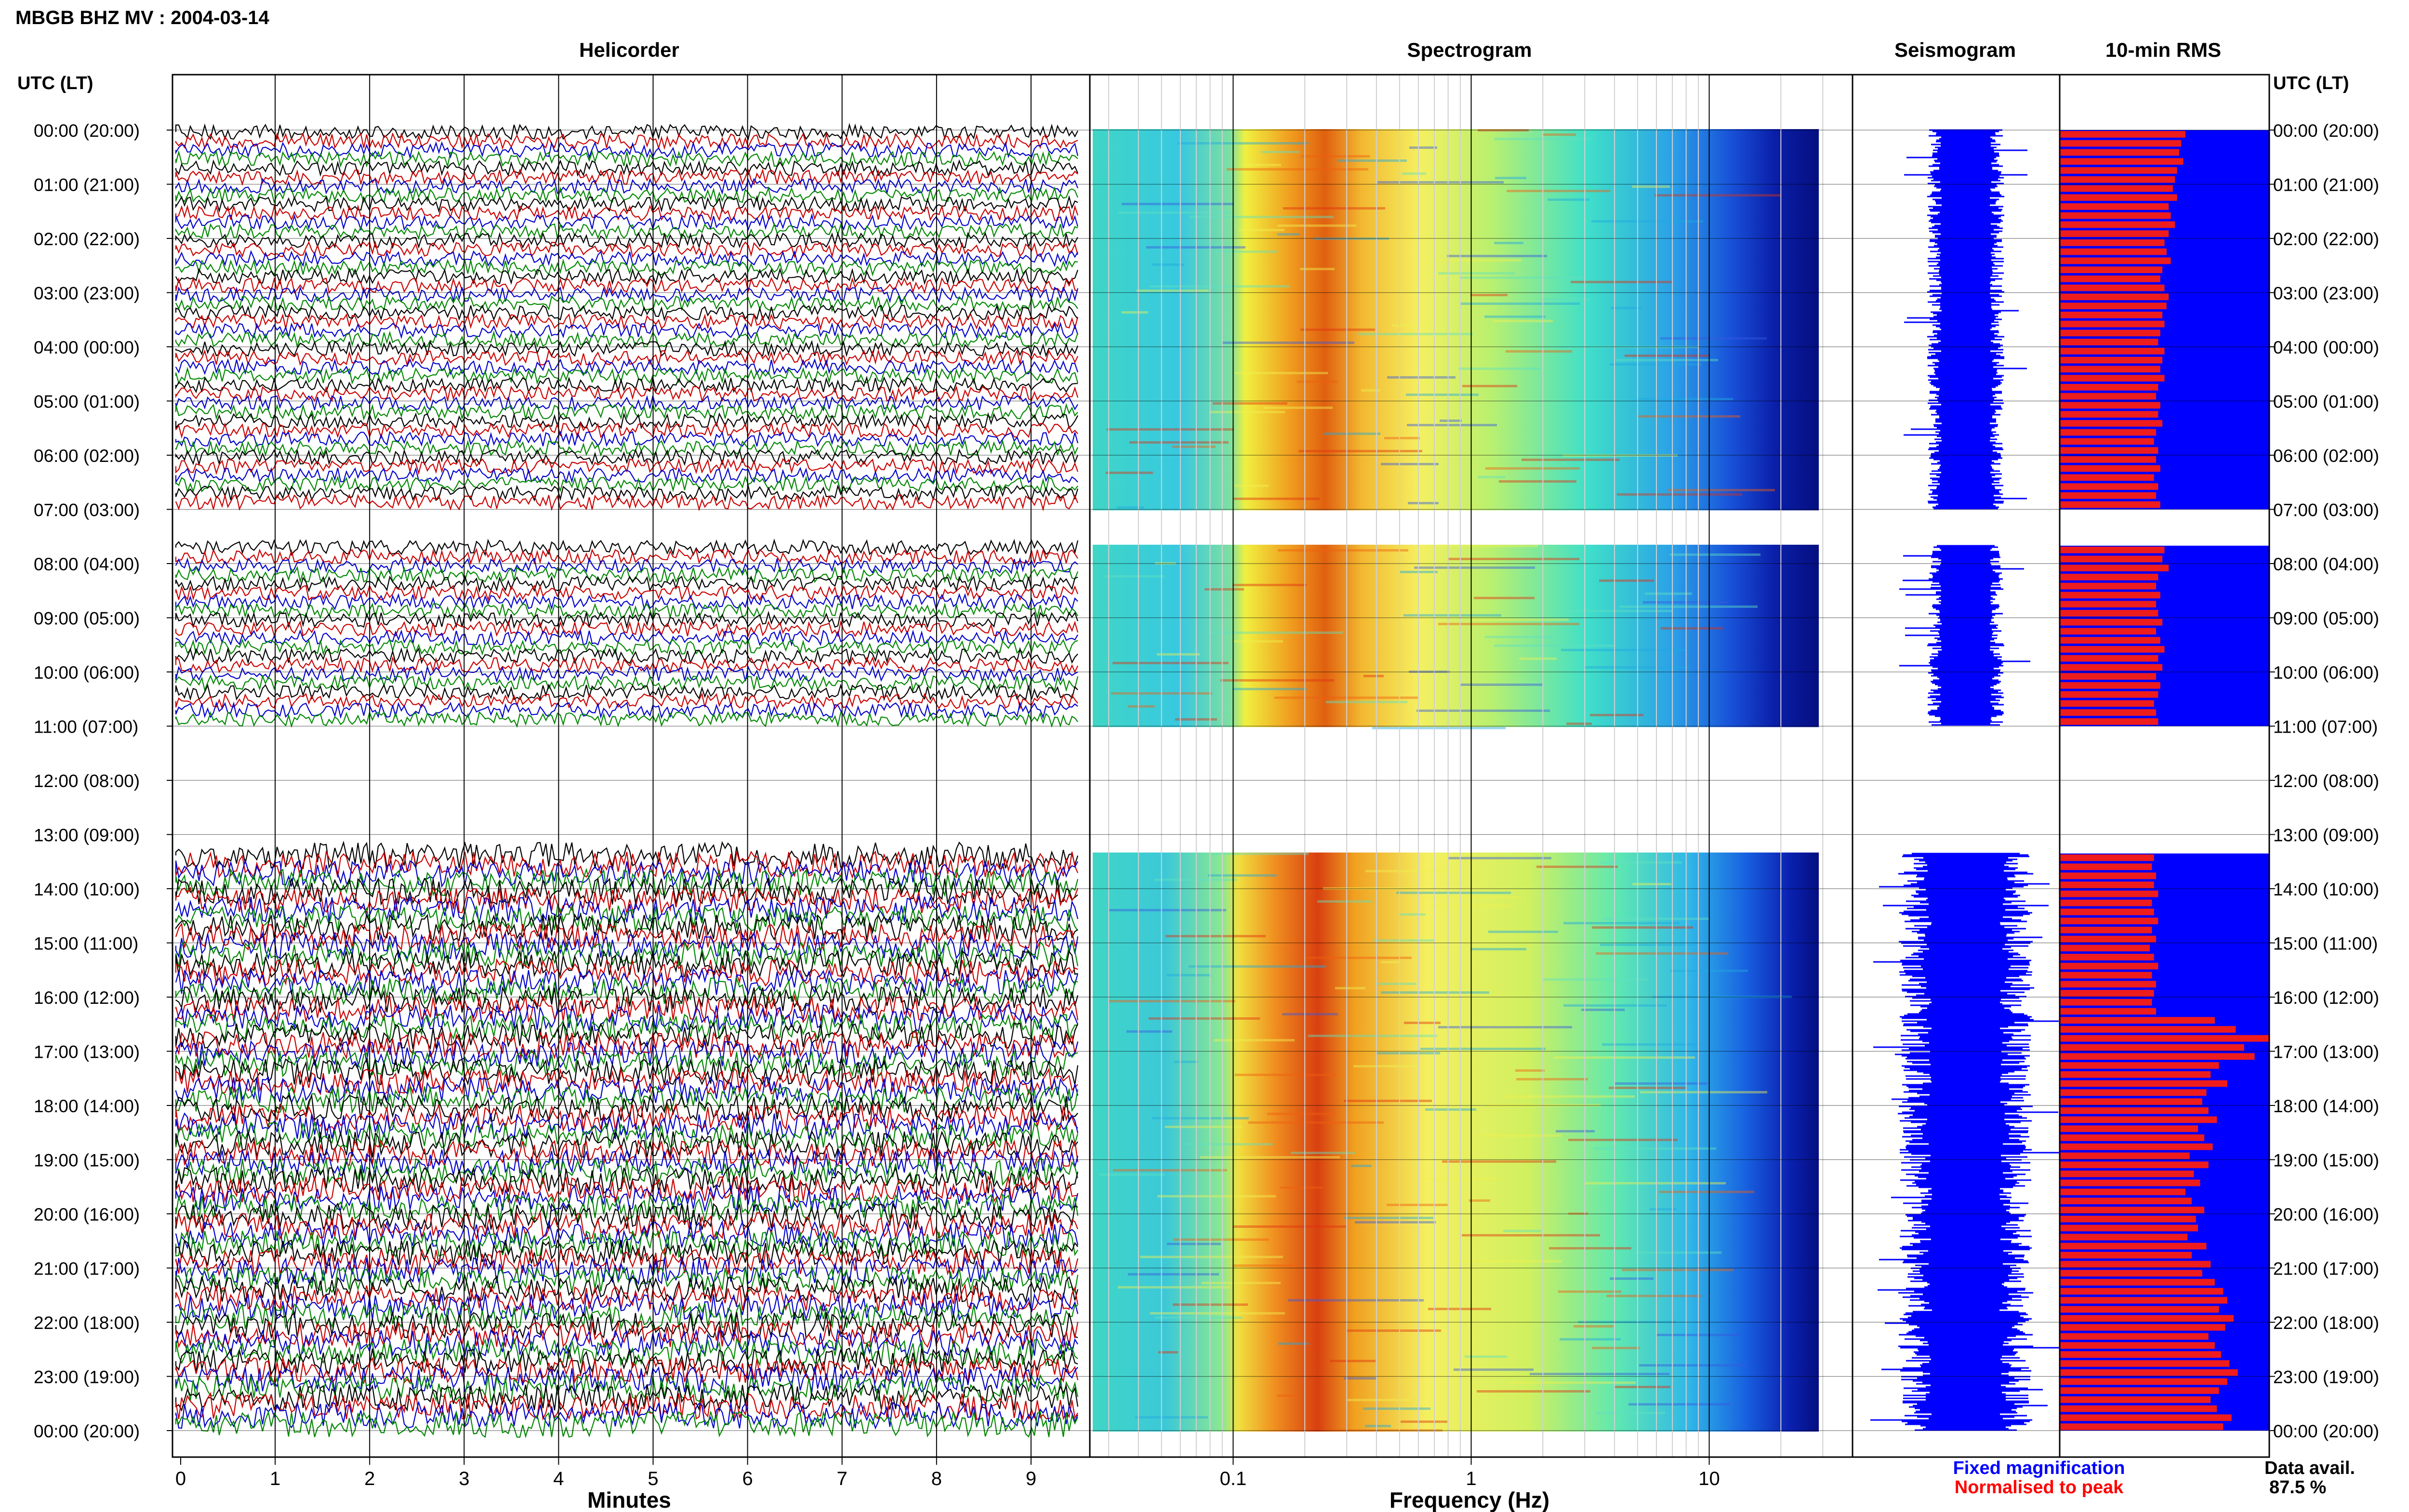  I want to click on frequency-axis-label: Frequency (Hz), so click(1469, 1499).